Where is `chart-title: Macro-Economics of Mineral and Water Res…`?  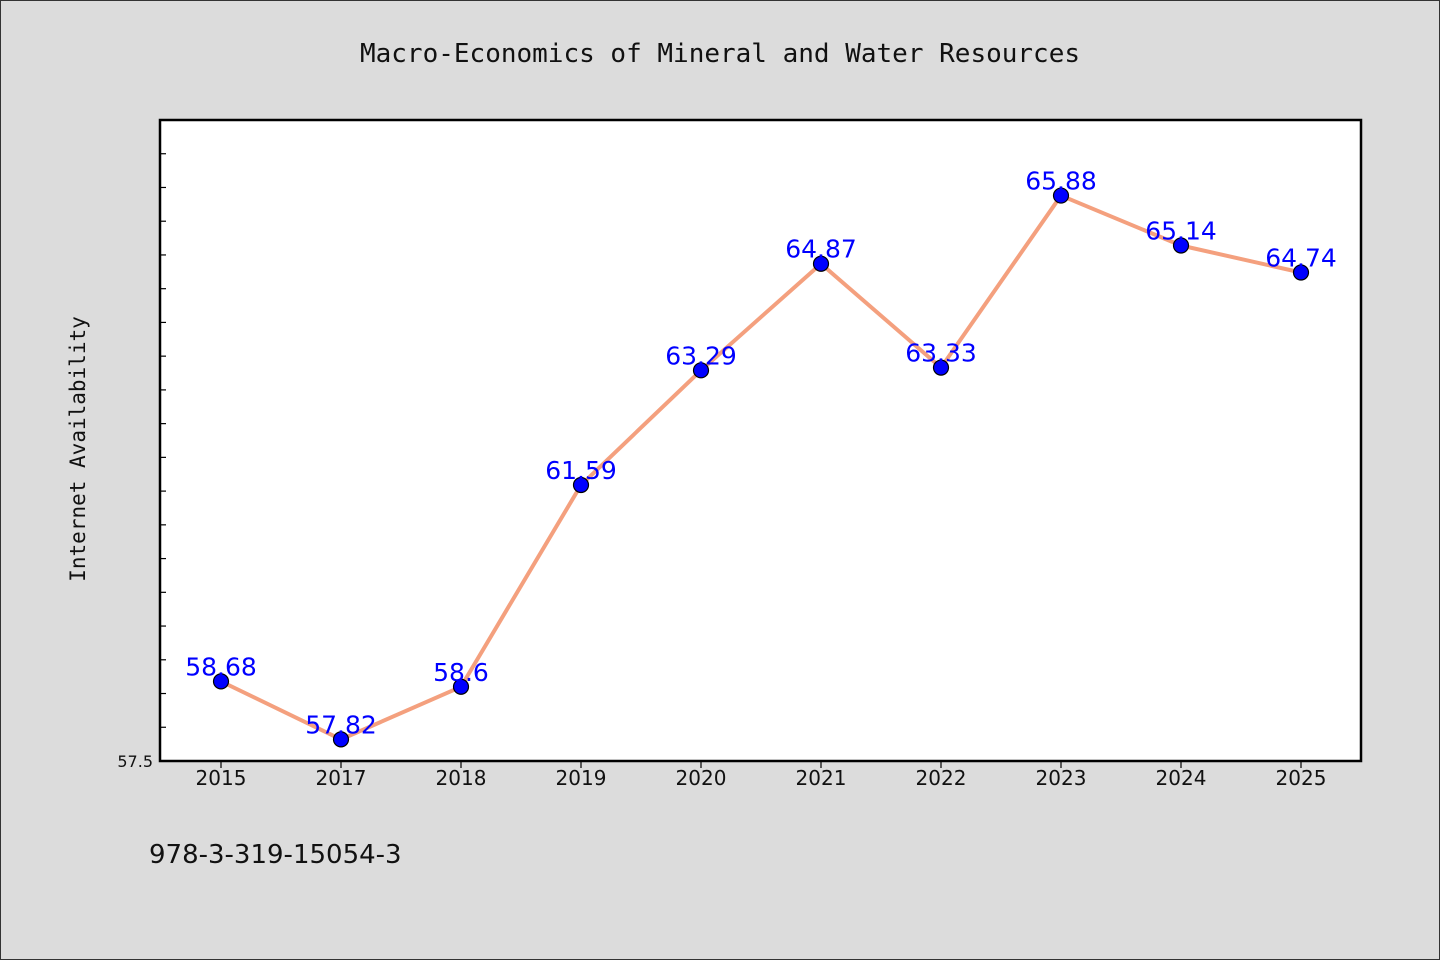
chart-title: Macro-Economics of Mineral and Water Res… is located at coordinates (720, 54).